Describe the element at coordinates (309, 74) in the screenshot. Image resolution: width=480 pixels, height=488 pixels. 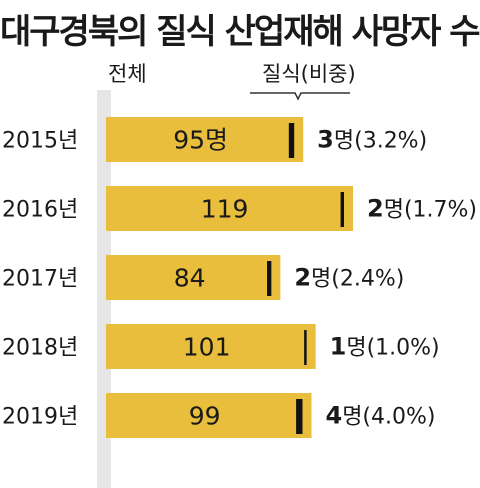
I see `header-suffocation-label: 질식(비중)` at that location.